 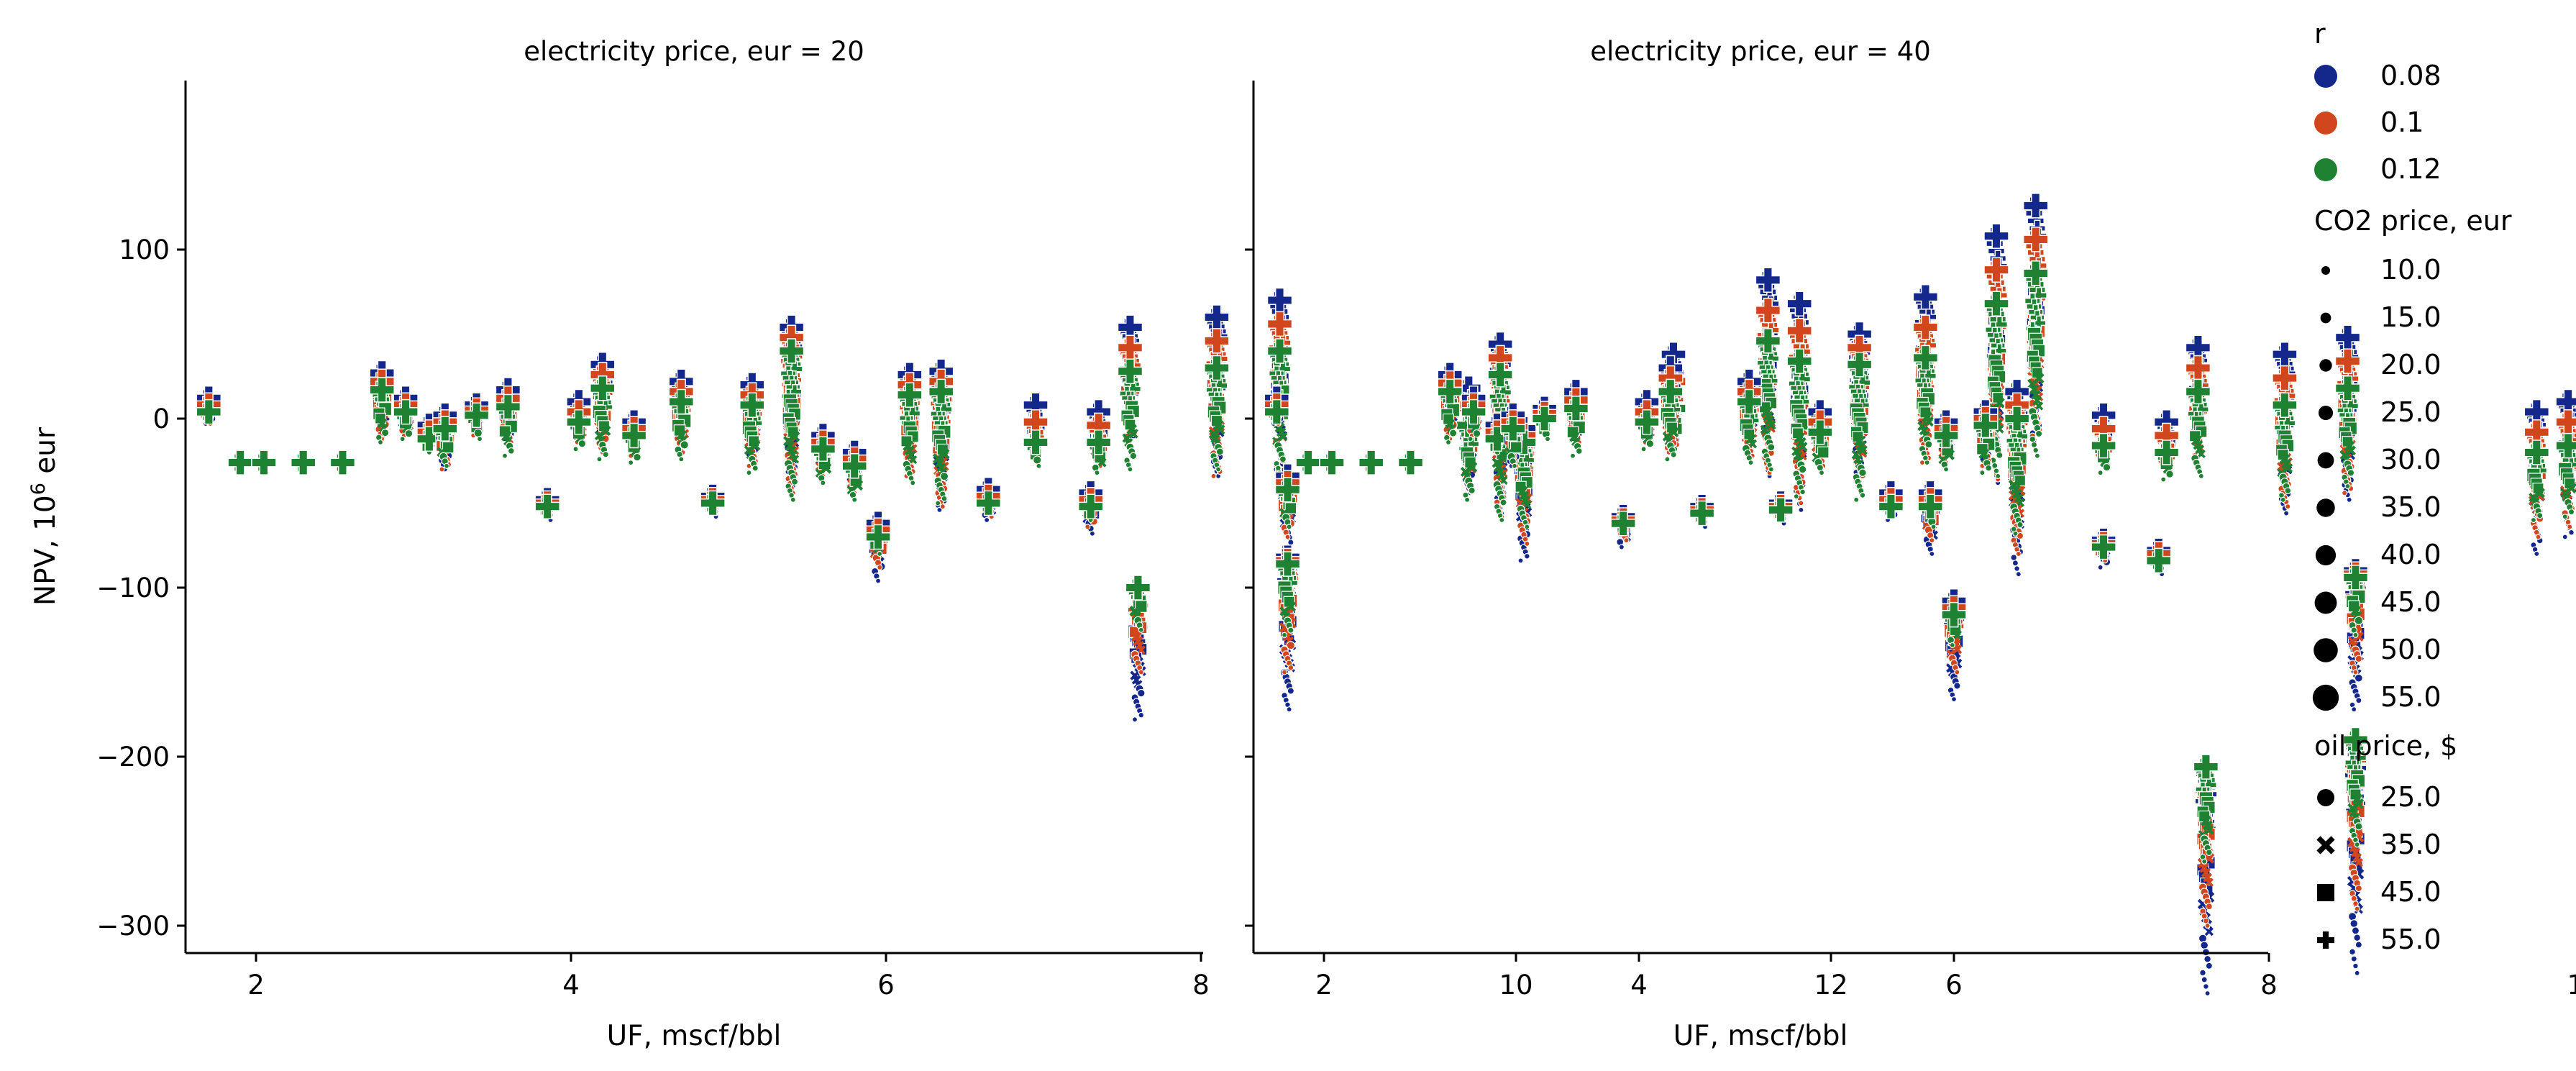 What do you see at coordinates (44, 516) in the screenshot?
I see `y-axis-label: NPV, 106 eur` at bounding box center [44, 516].